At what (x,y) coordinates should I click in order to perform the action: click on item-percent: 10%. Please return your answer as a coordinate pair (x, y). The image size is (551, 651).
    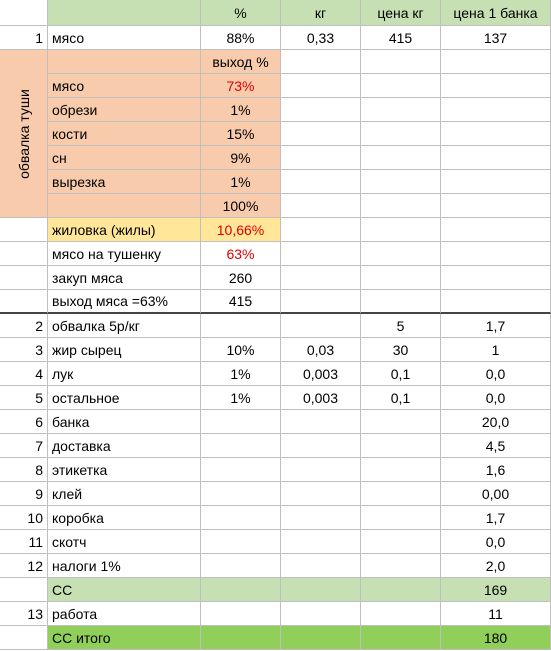
    Looking at the image, I should click on (241, 350).